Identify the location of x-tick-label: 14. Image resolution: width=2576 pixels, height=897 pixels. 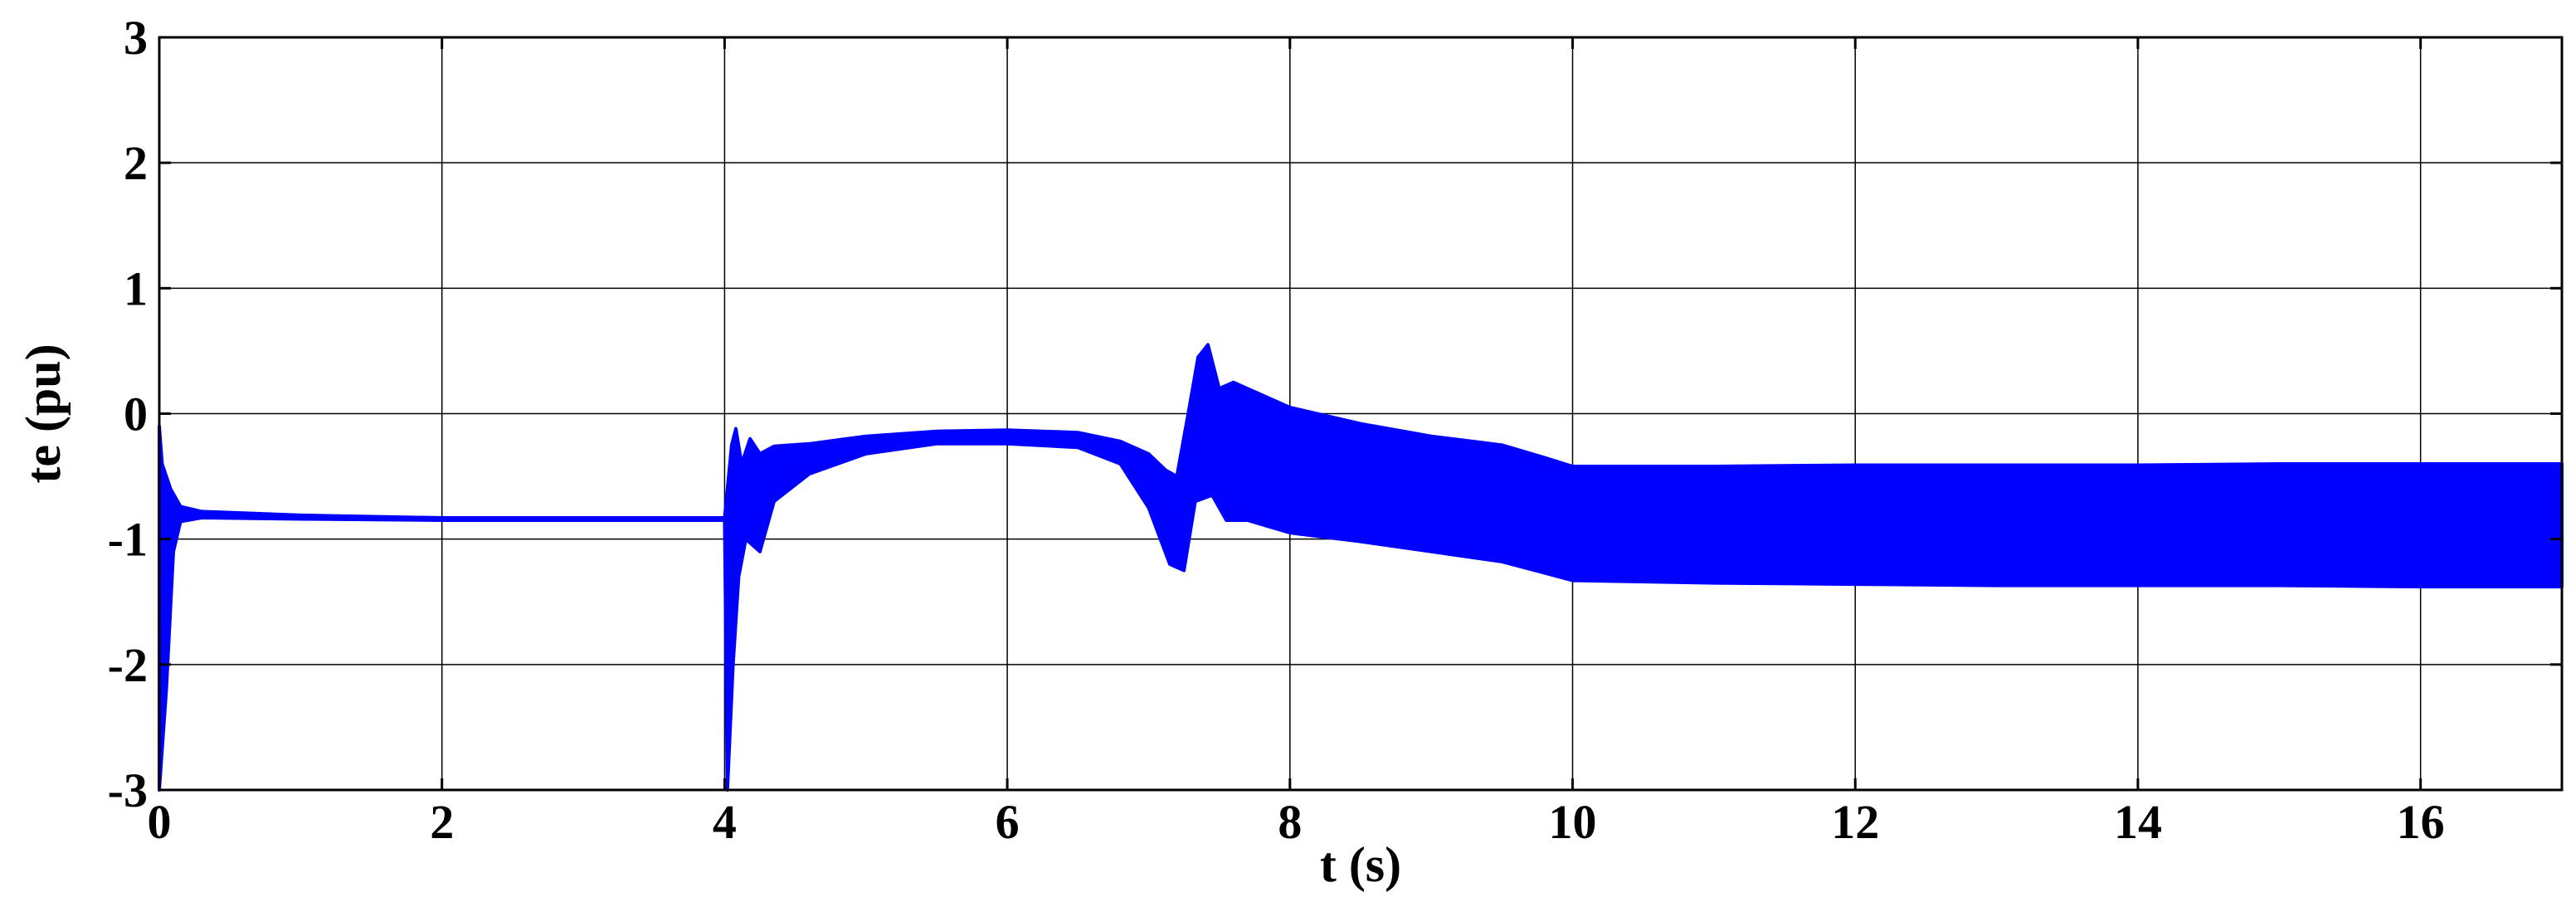
(2138, 822).